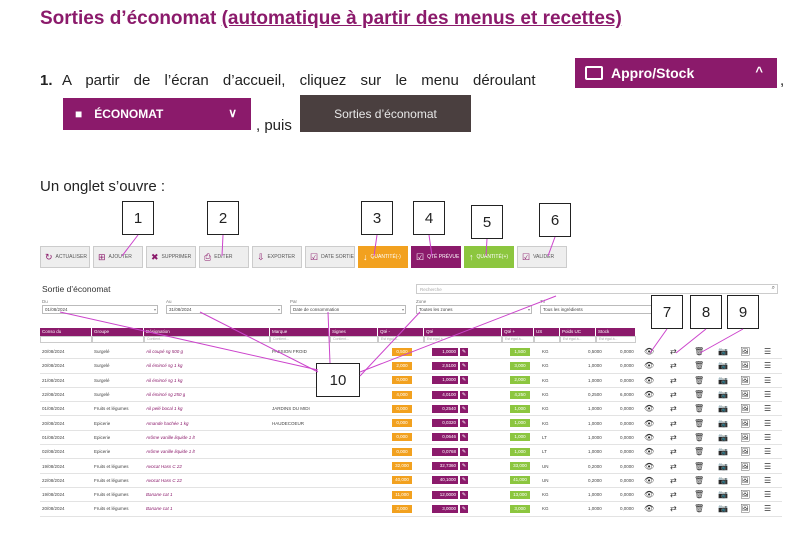 The width and height of the screenshot is (797, 549). Describe the element at coordinates (518, 332) in the screenshot. I see `column-header: Qté +` at that location.